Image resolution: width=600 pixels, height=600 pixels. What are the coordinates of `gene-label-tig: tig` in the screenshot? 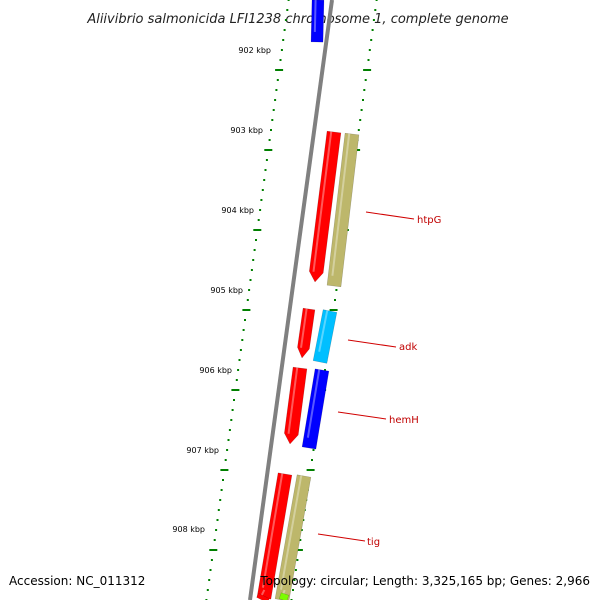 It's located at (373, 542).